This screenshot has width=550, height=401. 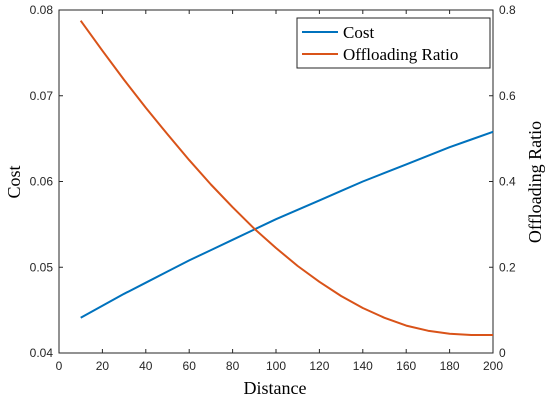 What do you see at coordinates (146, 366) in the screenshot?
I see `x-tick-label: 40` at bounding box center [146, 366].